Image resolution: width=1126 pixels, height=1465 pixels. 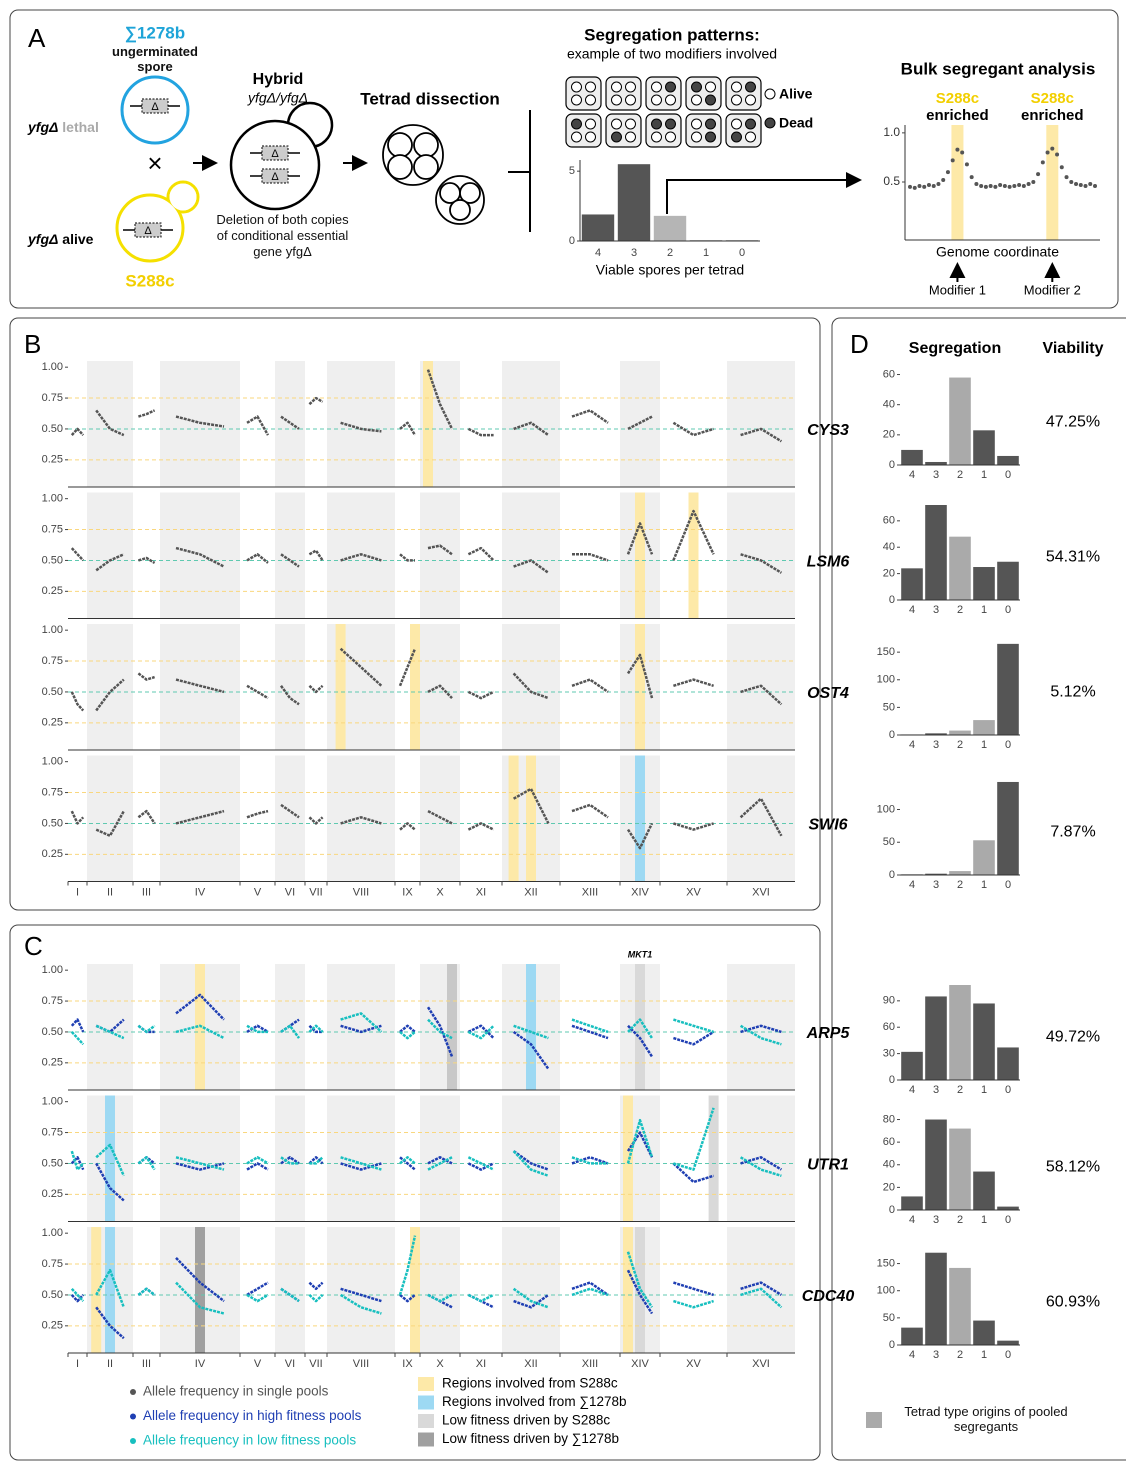 I want to click on y-tick-label: 50, so click(x=889, y=1318).